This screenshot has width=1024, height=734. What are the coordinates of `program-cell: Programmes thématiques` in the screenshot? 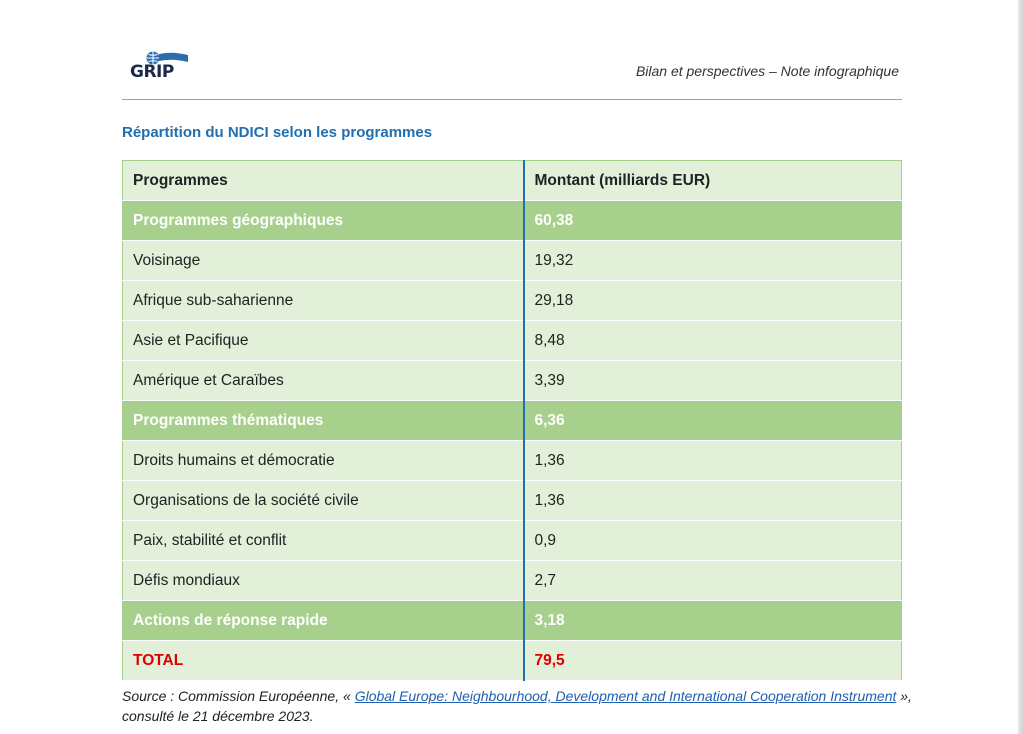 It's located at (323, 420).